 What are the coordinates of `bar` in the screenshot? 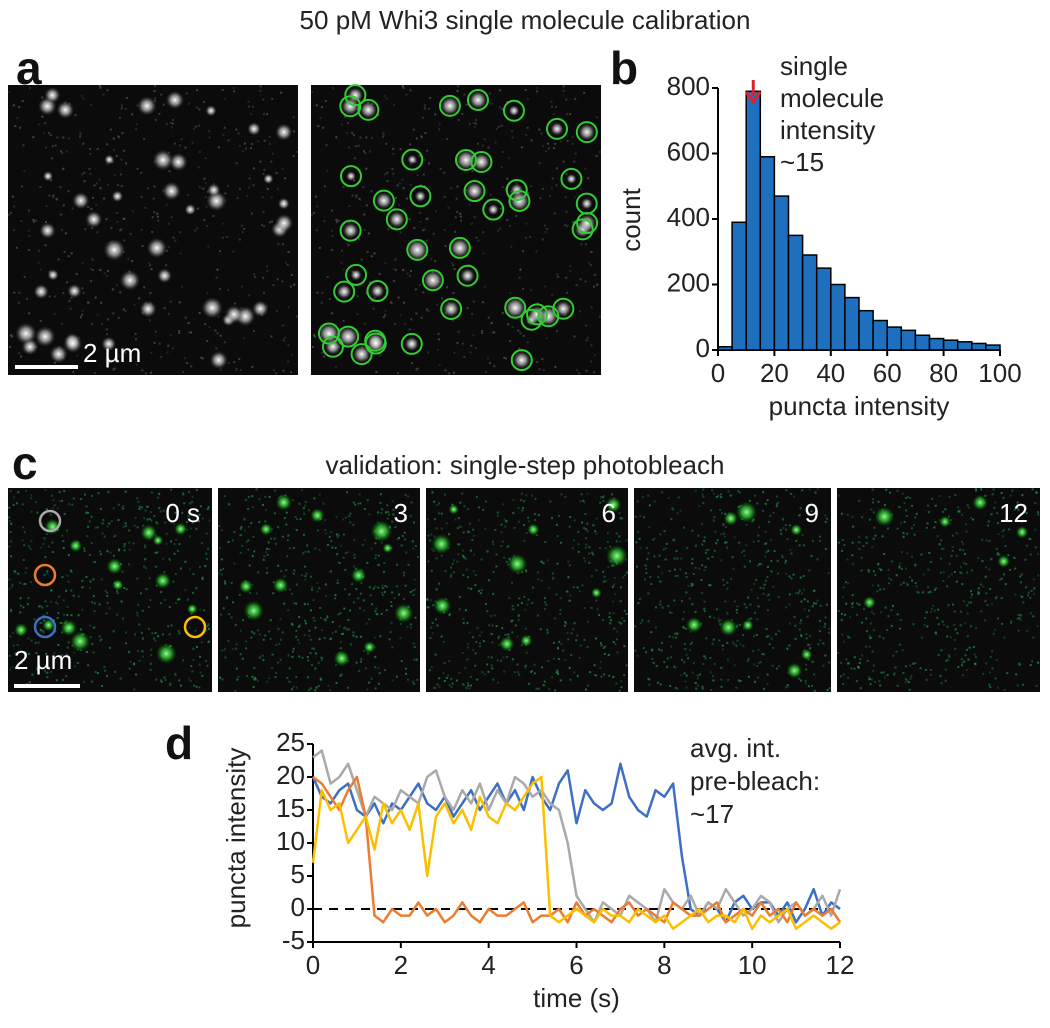 It's located at (908, 340).